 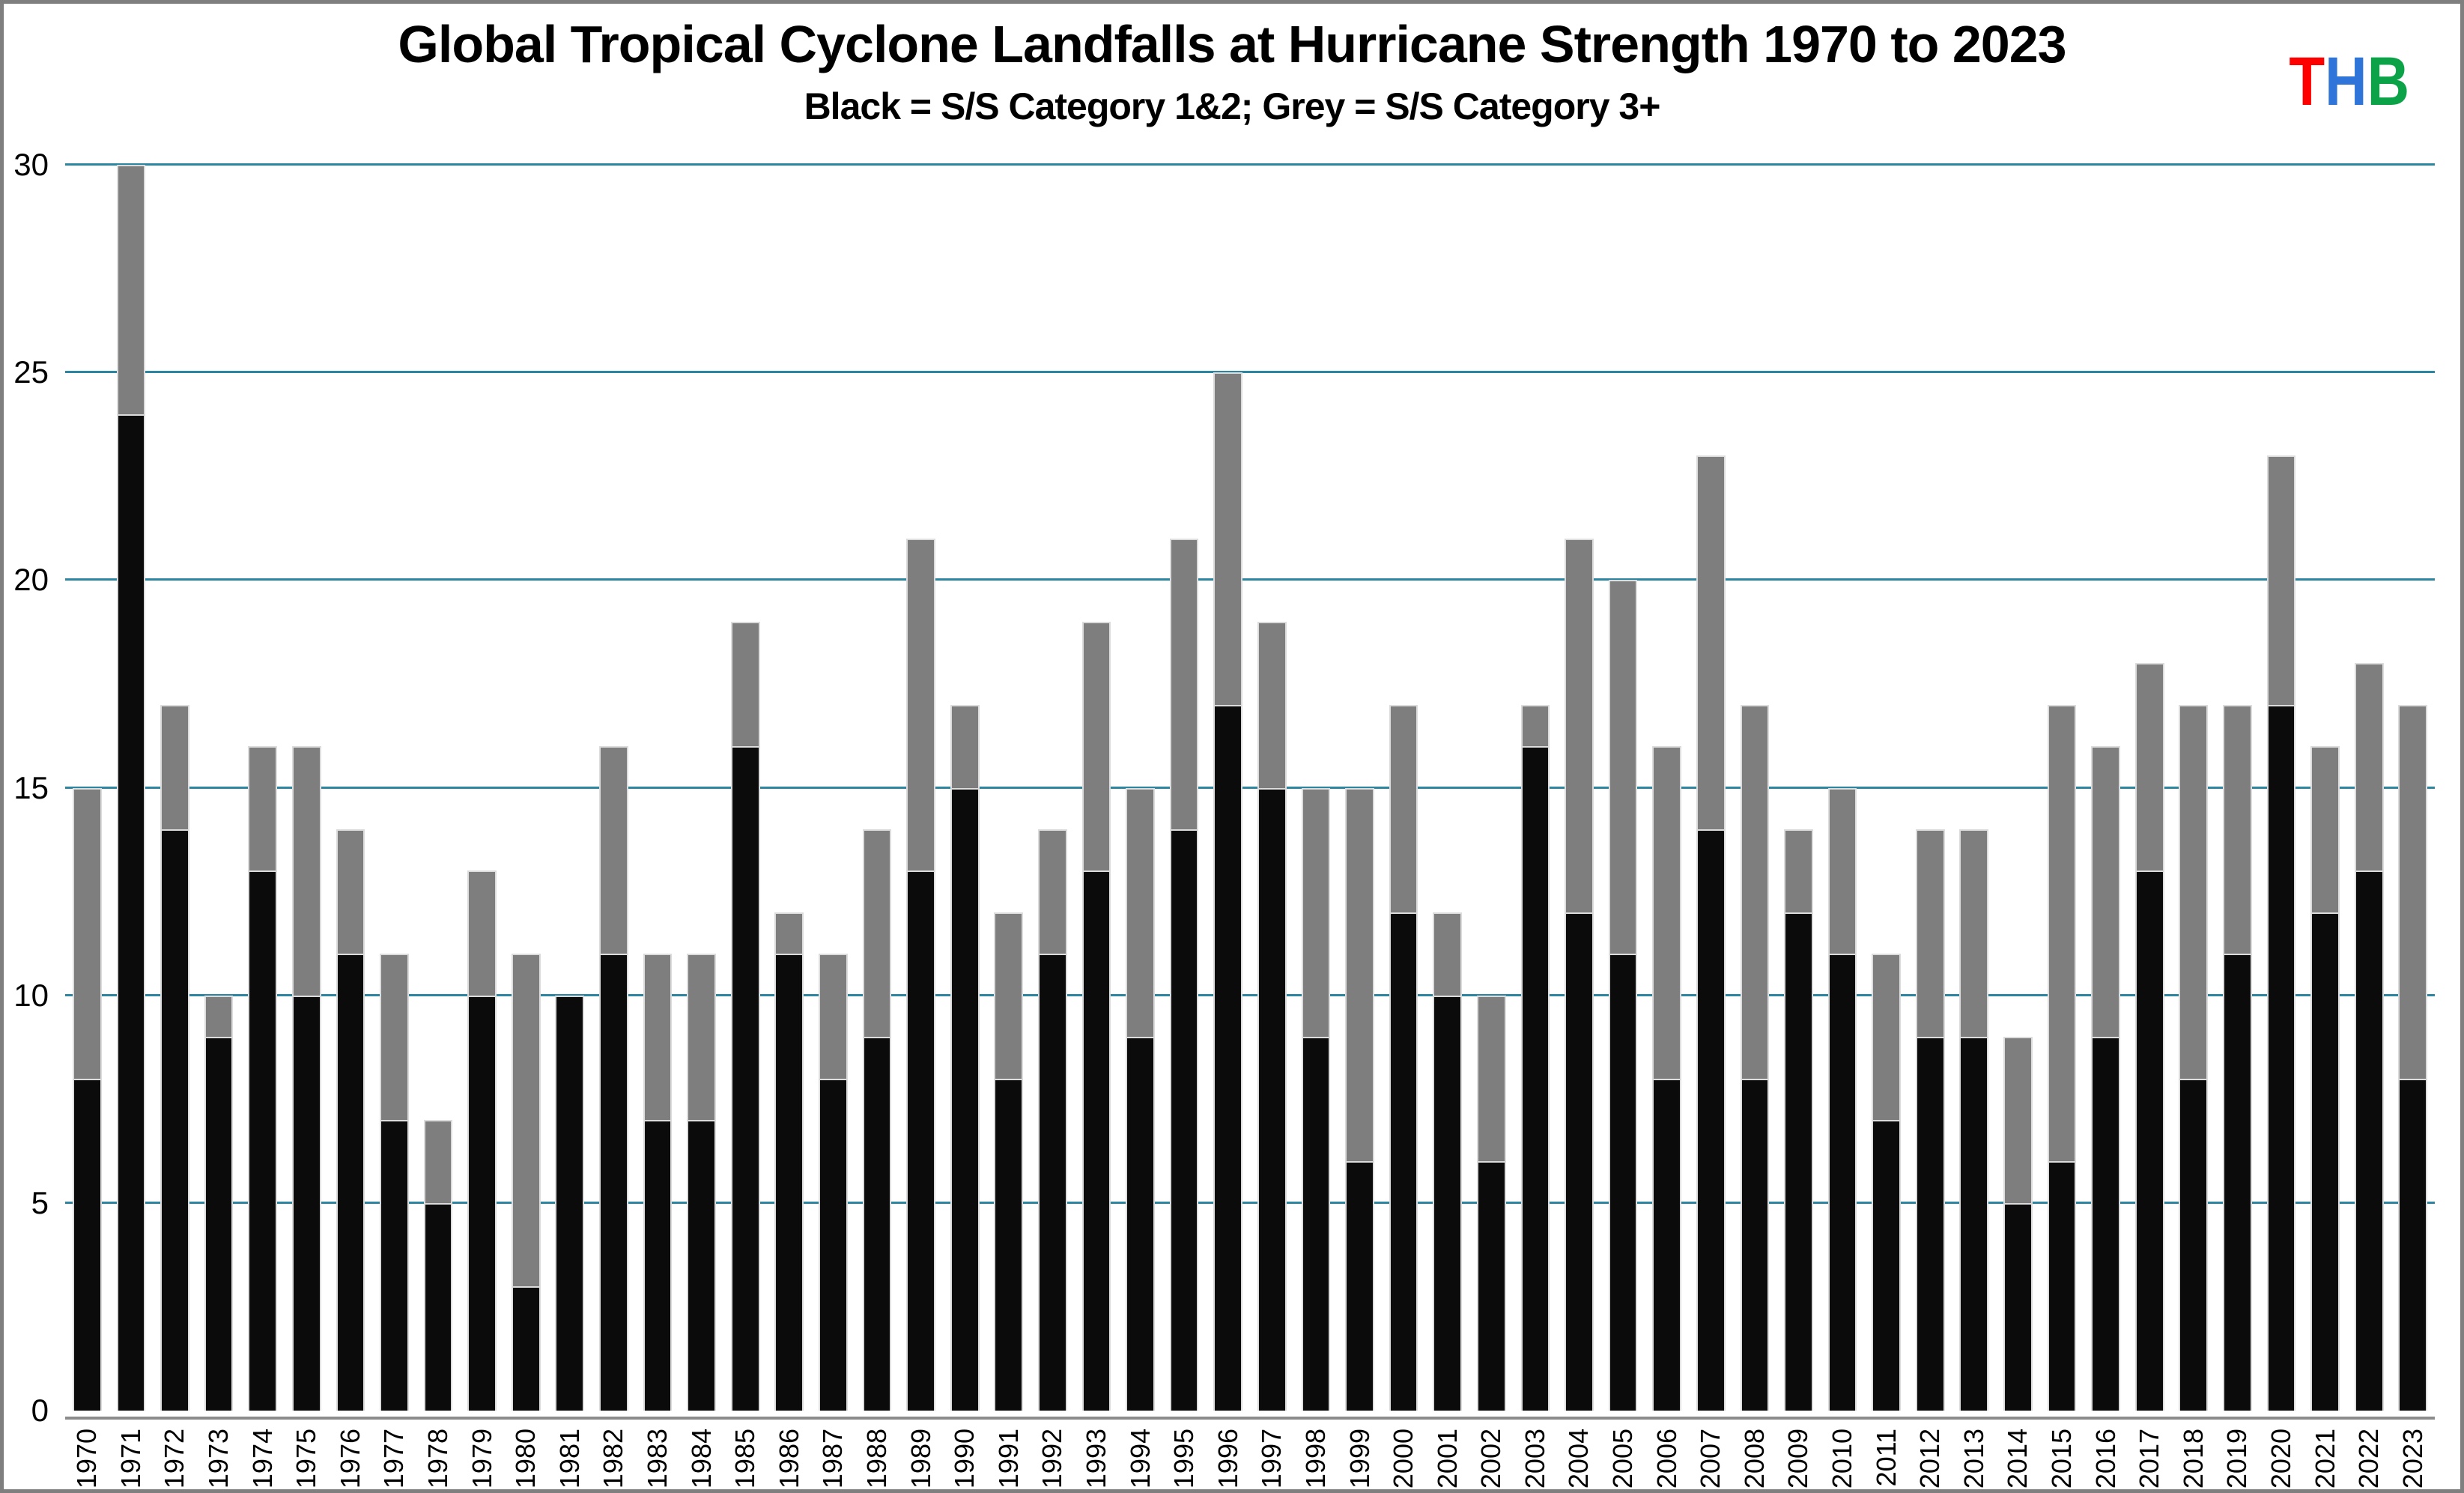 What do you see at coordinates (1843, 1459) in the screenshot?
I see `x-label-slot-2010: 2010` at bounding box center [1843, 1459].